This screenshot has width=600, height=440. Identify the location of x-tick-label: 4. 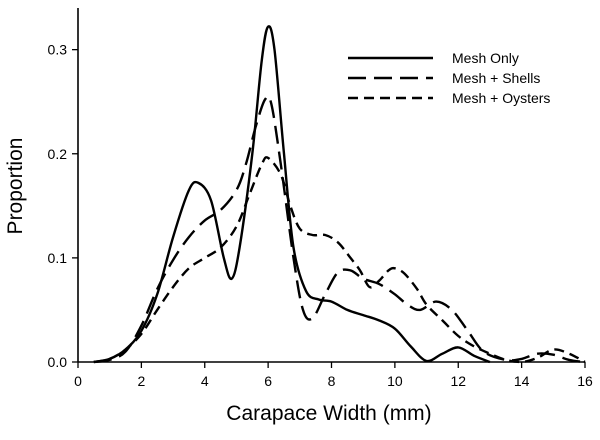
(205, 381).